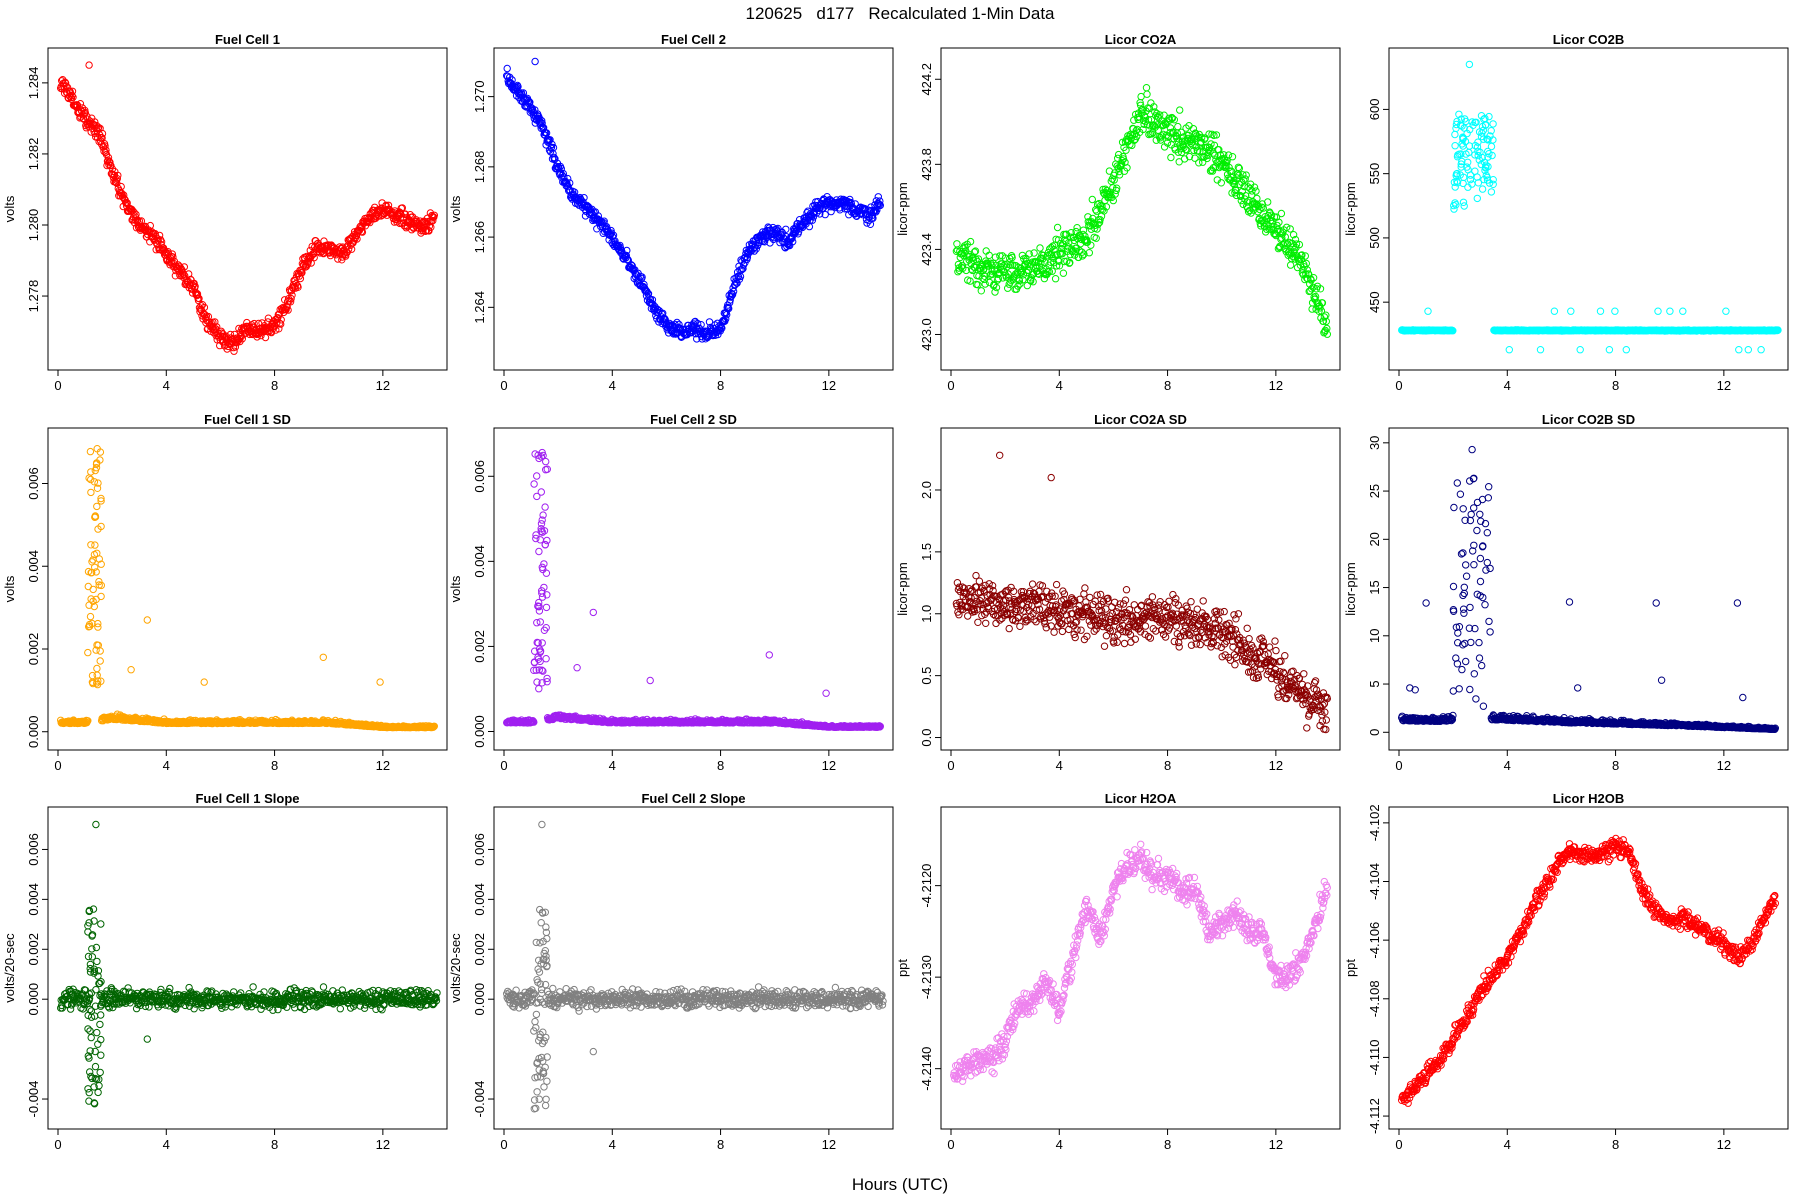  I want to click on y-tick-label-co2a: 423.4, so click(926, 249).